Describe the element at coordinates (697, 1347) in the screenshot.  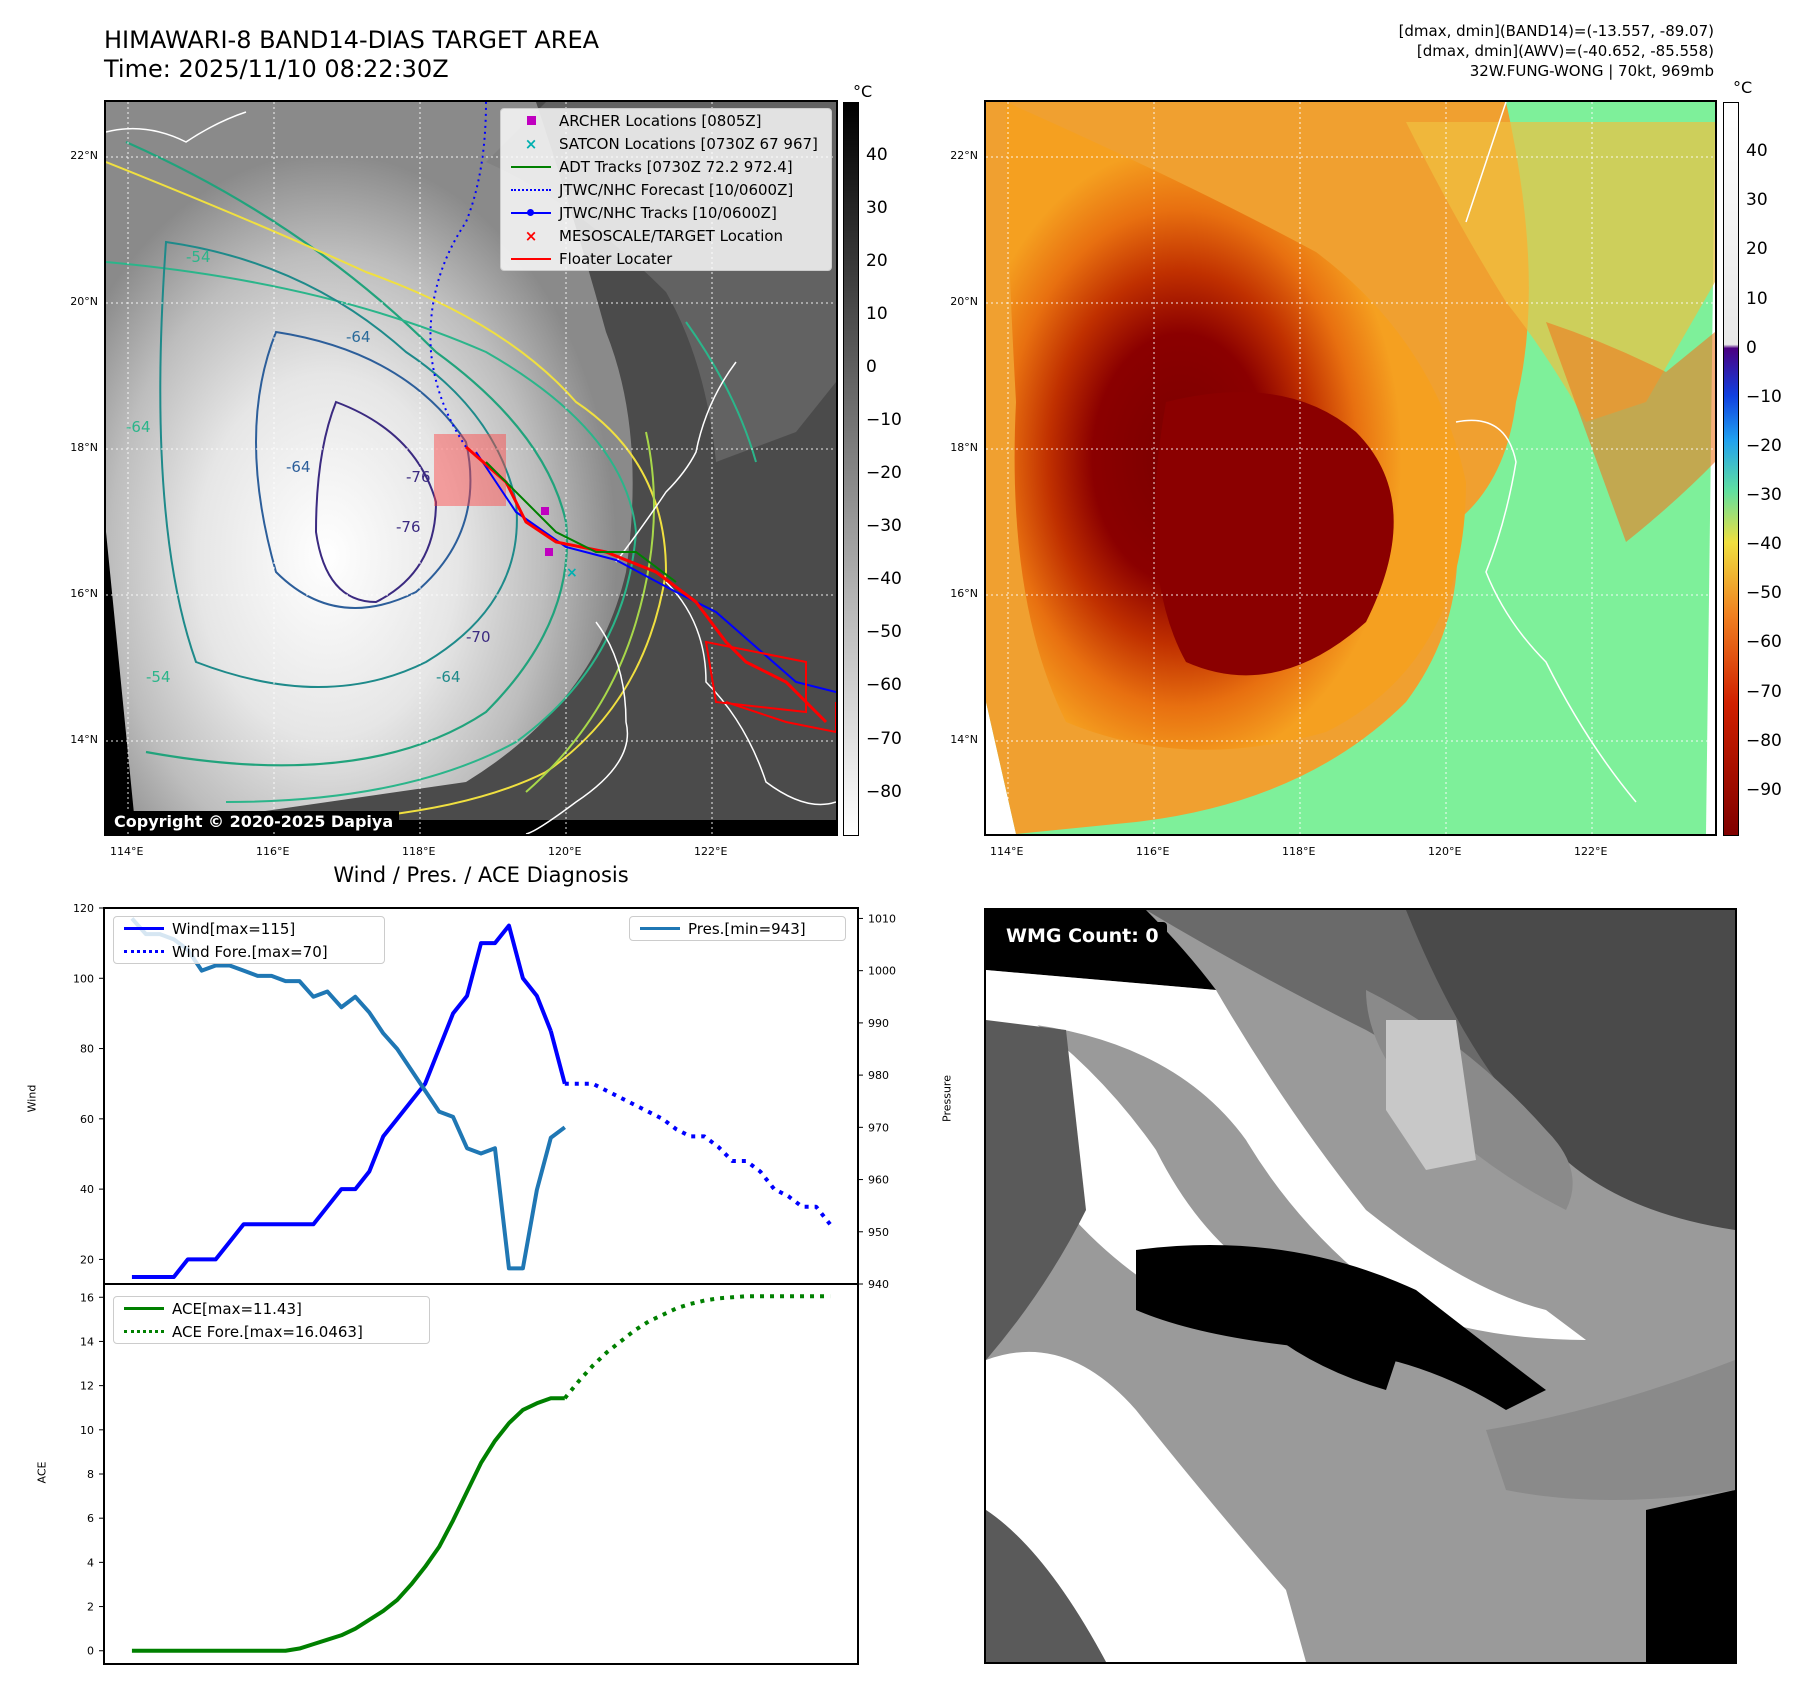
I see `ace-forecast-series-line` at that location.